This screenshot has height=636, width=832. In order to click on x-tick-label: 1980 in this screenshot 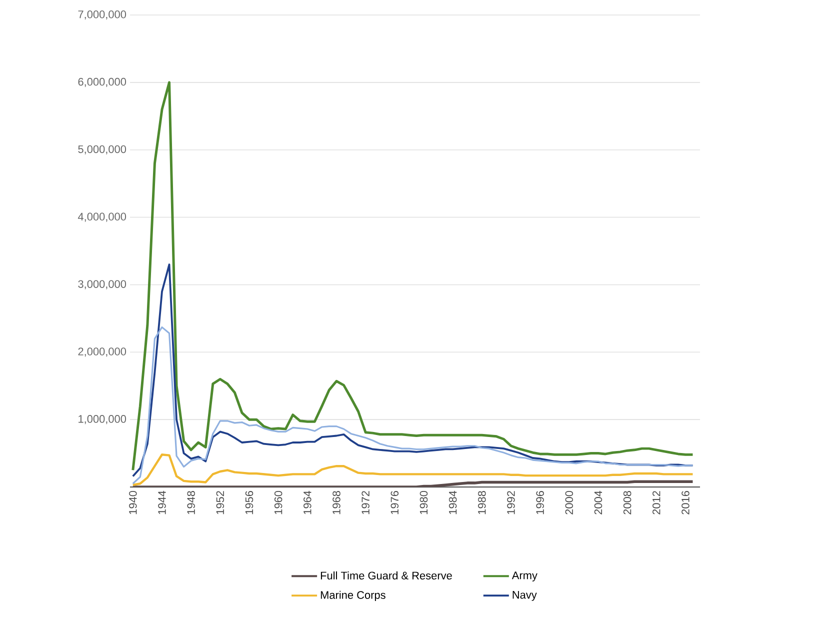, I will do `click(424, 502)`.